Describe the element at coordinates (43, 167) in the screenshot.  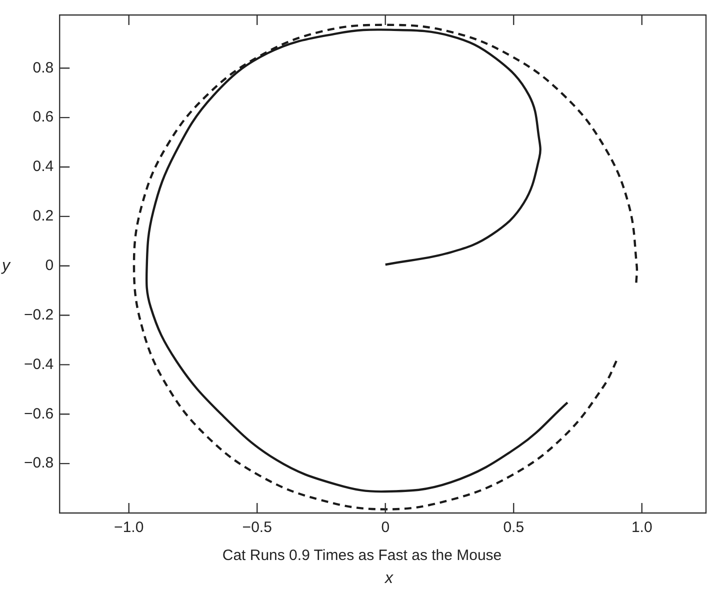
I see `y-tick-label: 0.4` at that location.